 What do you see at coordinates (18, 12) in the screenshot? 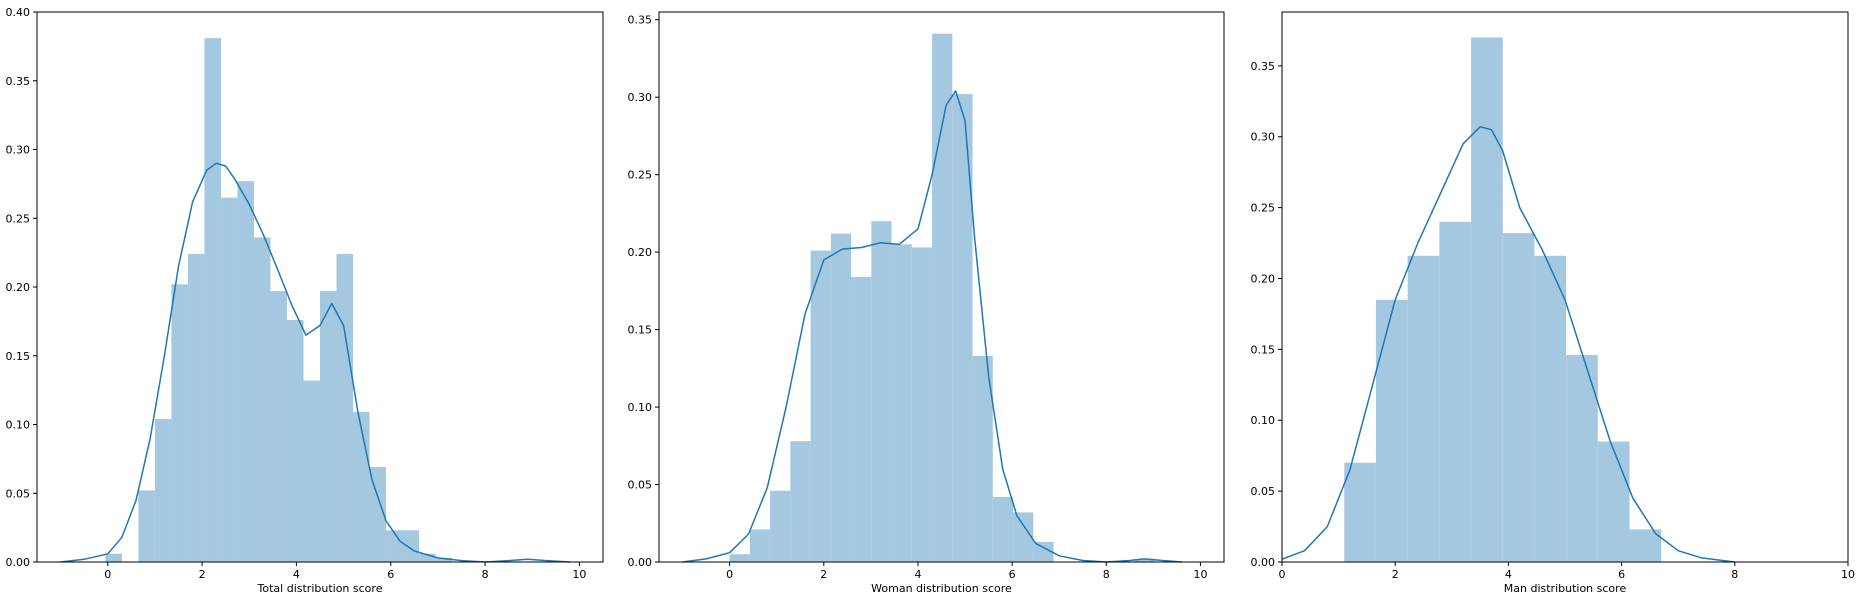
I see `y-tick-label: 0.40` at bounding box center [18, 12].